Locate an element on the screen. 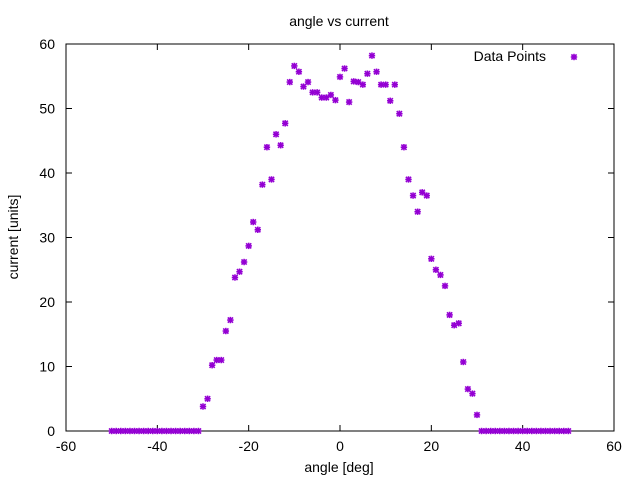 Image resolution: width=640 pixels, height=480 pixels. x-tick-label: 20 is located at coordinates (432, 446).